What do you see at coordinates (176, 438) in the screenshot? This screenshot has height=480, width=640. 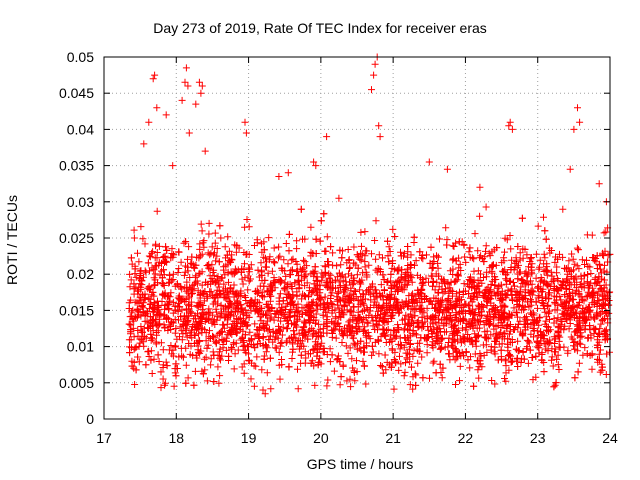 I see `x-tick-label: 18` at bounding box center [176, 438].